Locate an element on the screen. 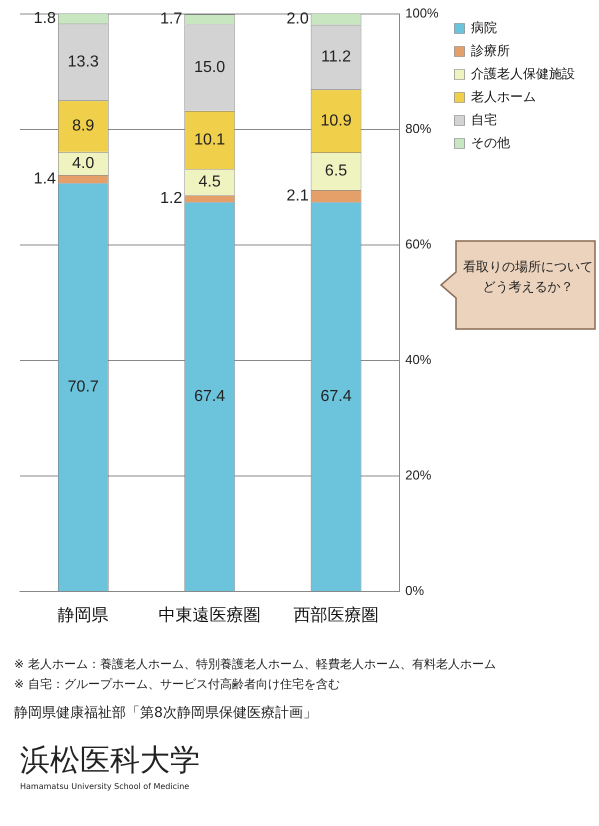 This screenshot has width=599, height=826. data-label: 13.3 is located at coordinates (83, 61).